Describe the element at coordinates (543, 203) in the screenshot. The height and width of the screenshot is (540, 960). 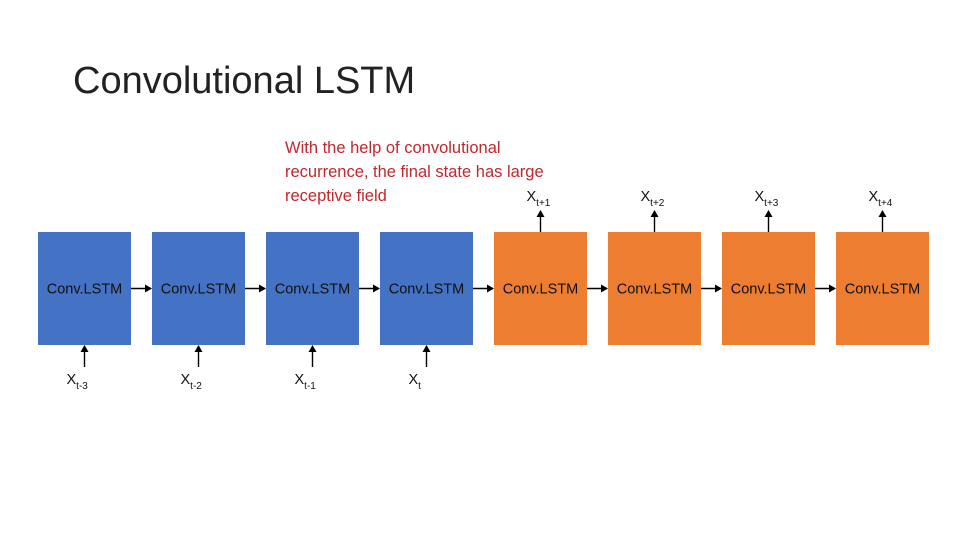
I see `io-sub: t+1` at that location.